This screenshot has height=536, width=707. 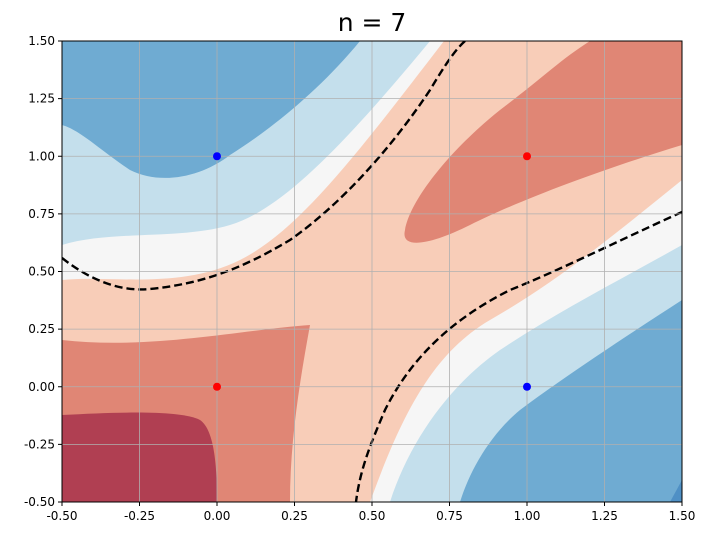 What do you see at coordinates (372, 22) in the screenshot?
I see `chart-title: n = 7` at bounding box center [372, 22].